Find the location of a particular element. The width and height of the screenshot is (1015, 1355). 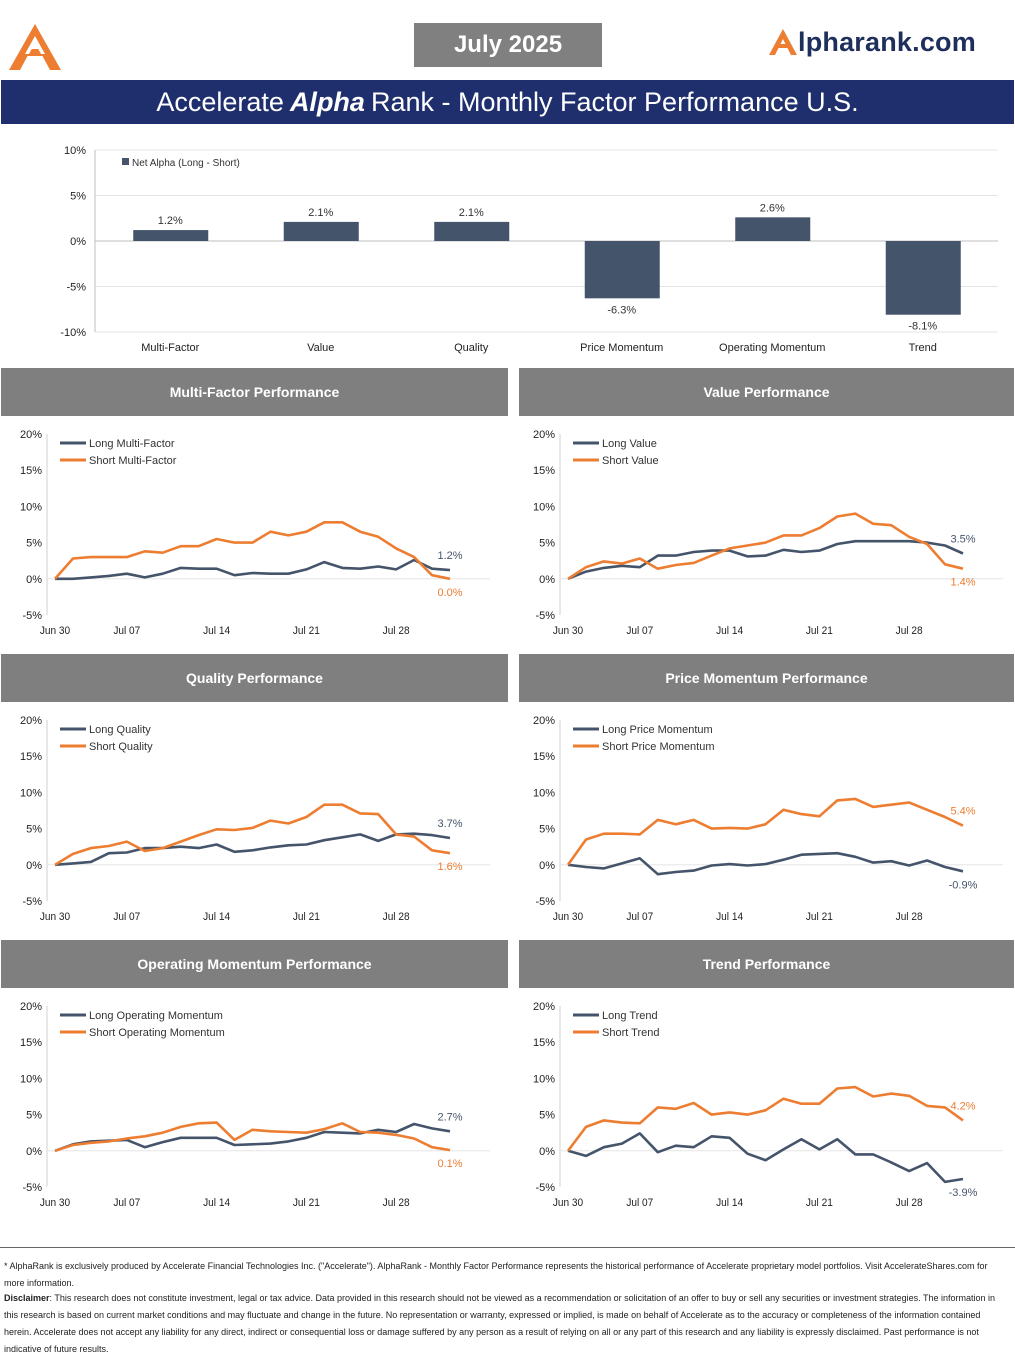

bar-value-label: 1.2% is located at coordinates (170, 221).